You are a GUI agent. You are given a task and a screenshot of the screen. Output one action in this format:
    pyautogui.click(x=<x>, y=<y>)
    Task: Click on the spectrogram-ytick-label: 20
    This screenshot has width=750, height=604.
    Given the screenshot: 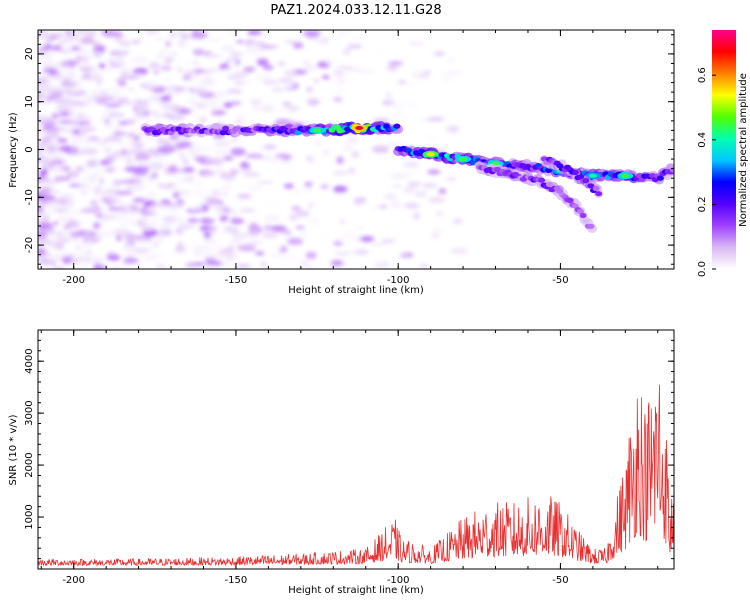 What is the action you would take?
    pyautogui.click(x=29, y=54)
    